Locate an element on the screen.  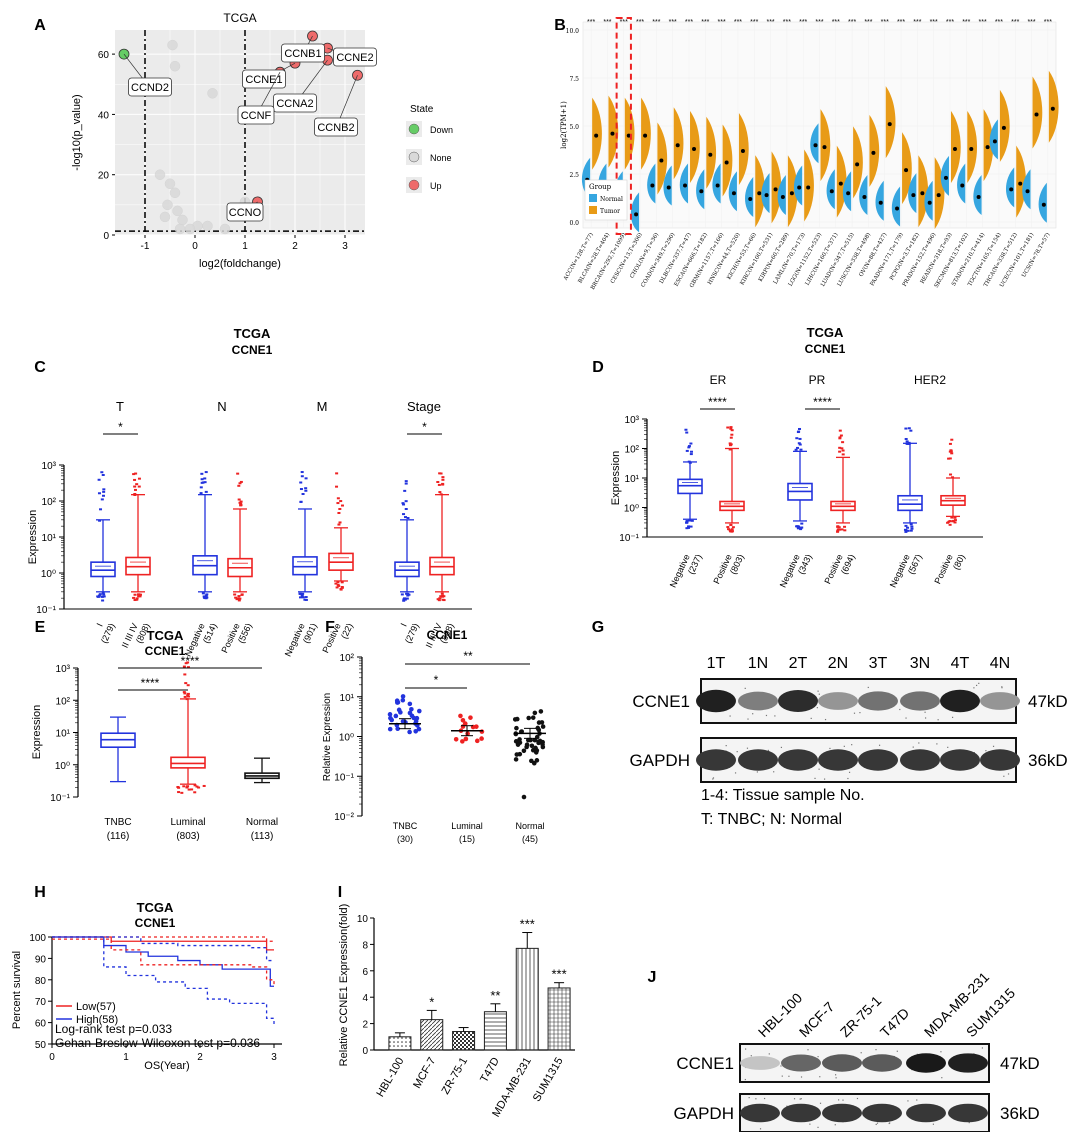
y-tick-label-D: 10³ is located at coordinates (632, 420).